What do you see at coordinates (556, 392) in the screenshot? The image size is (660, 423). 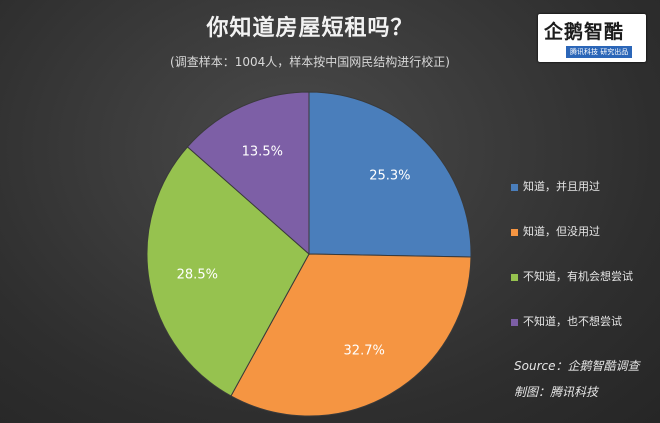 I see `credit-note: 制图：腾讯科技` at bounding box center [556, 392].